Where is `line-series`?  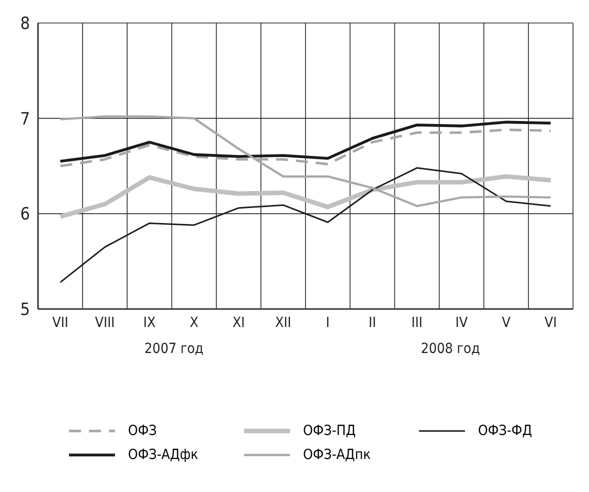
line-series is located at coordinates (305, 196).